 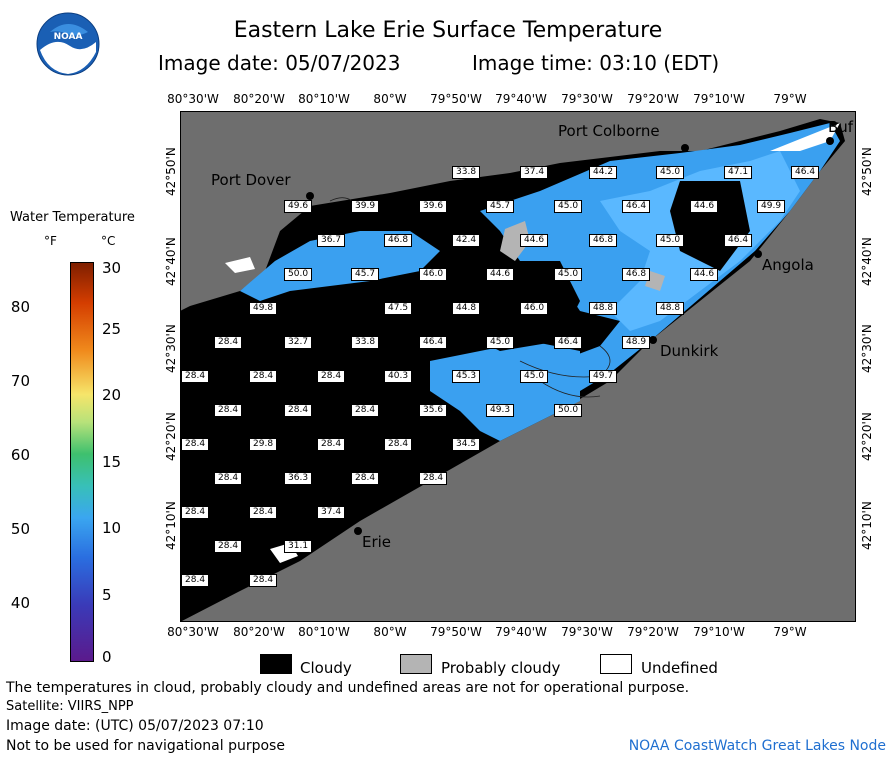 What do you see at coordinates (505, 391) in the screenshot?
I see `lake-water-south` at bounding box center [505, 391].